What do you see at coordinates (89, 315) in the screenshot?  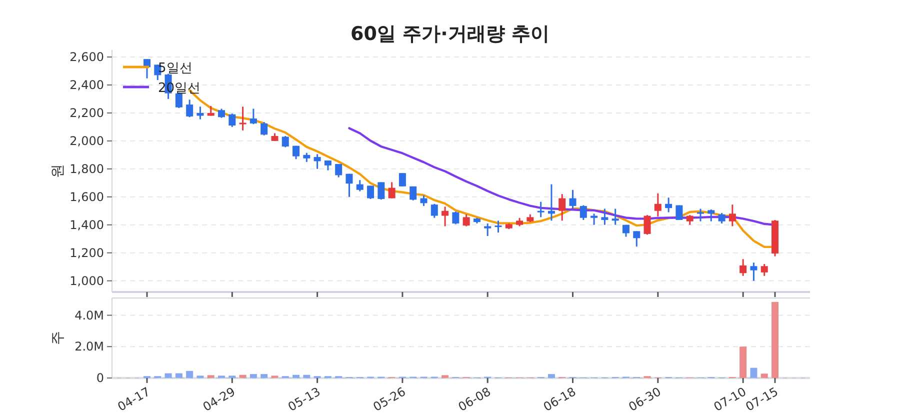 I see `y-tick-label: 4.0M` at bounding box center [89, 315].